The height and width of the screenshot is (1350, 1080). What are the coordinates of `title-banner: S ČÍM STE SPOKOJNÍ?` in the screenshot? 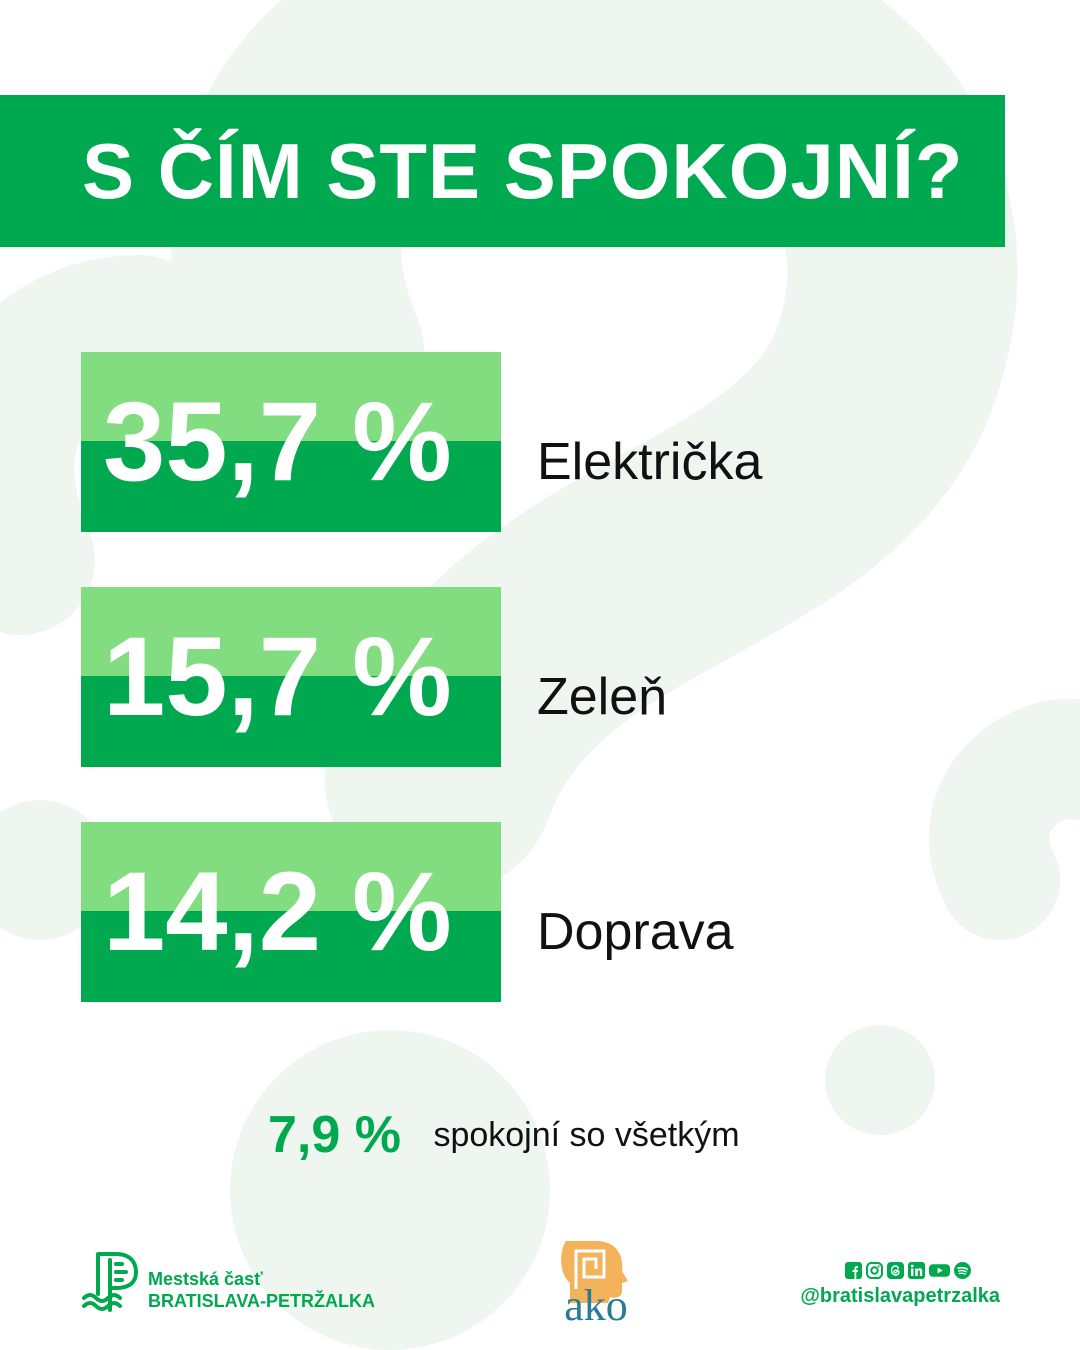 It's located at (502, 171).